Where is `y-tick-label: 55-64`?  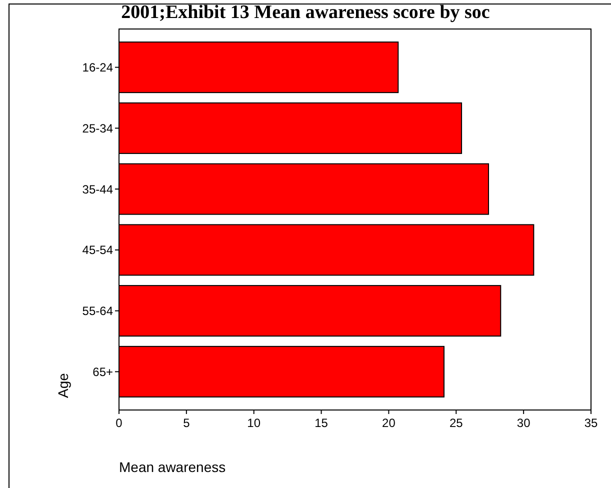 y-tick-label: 55-64 is located at coordinates (98, 311).